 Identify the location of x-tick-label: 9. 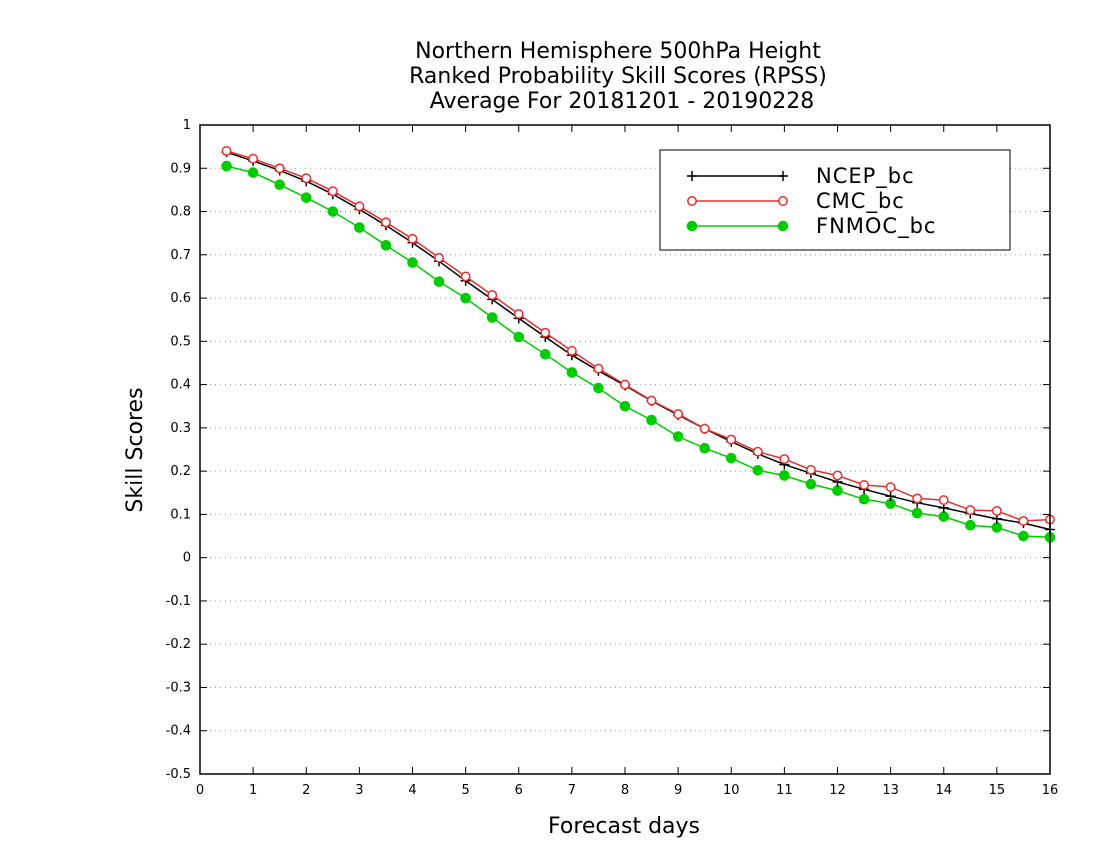
(678, 790).